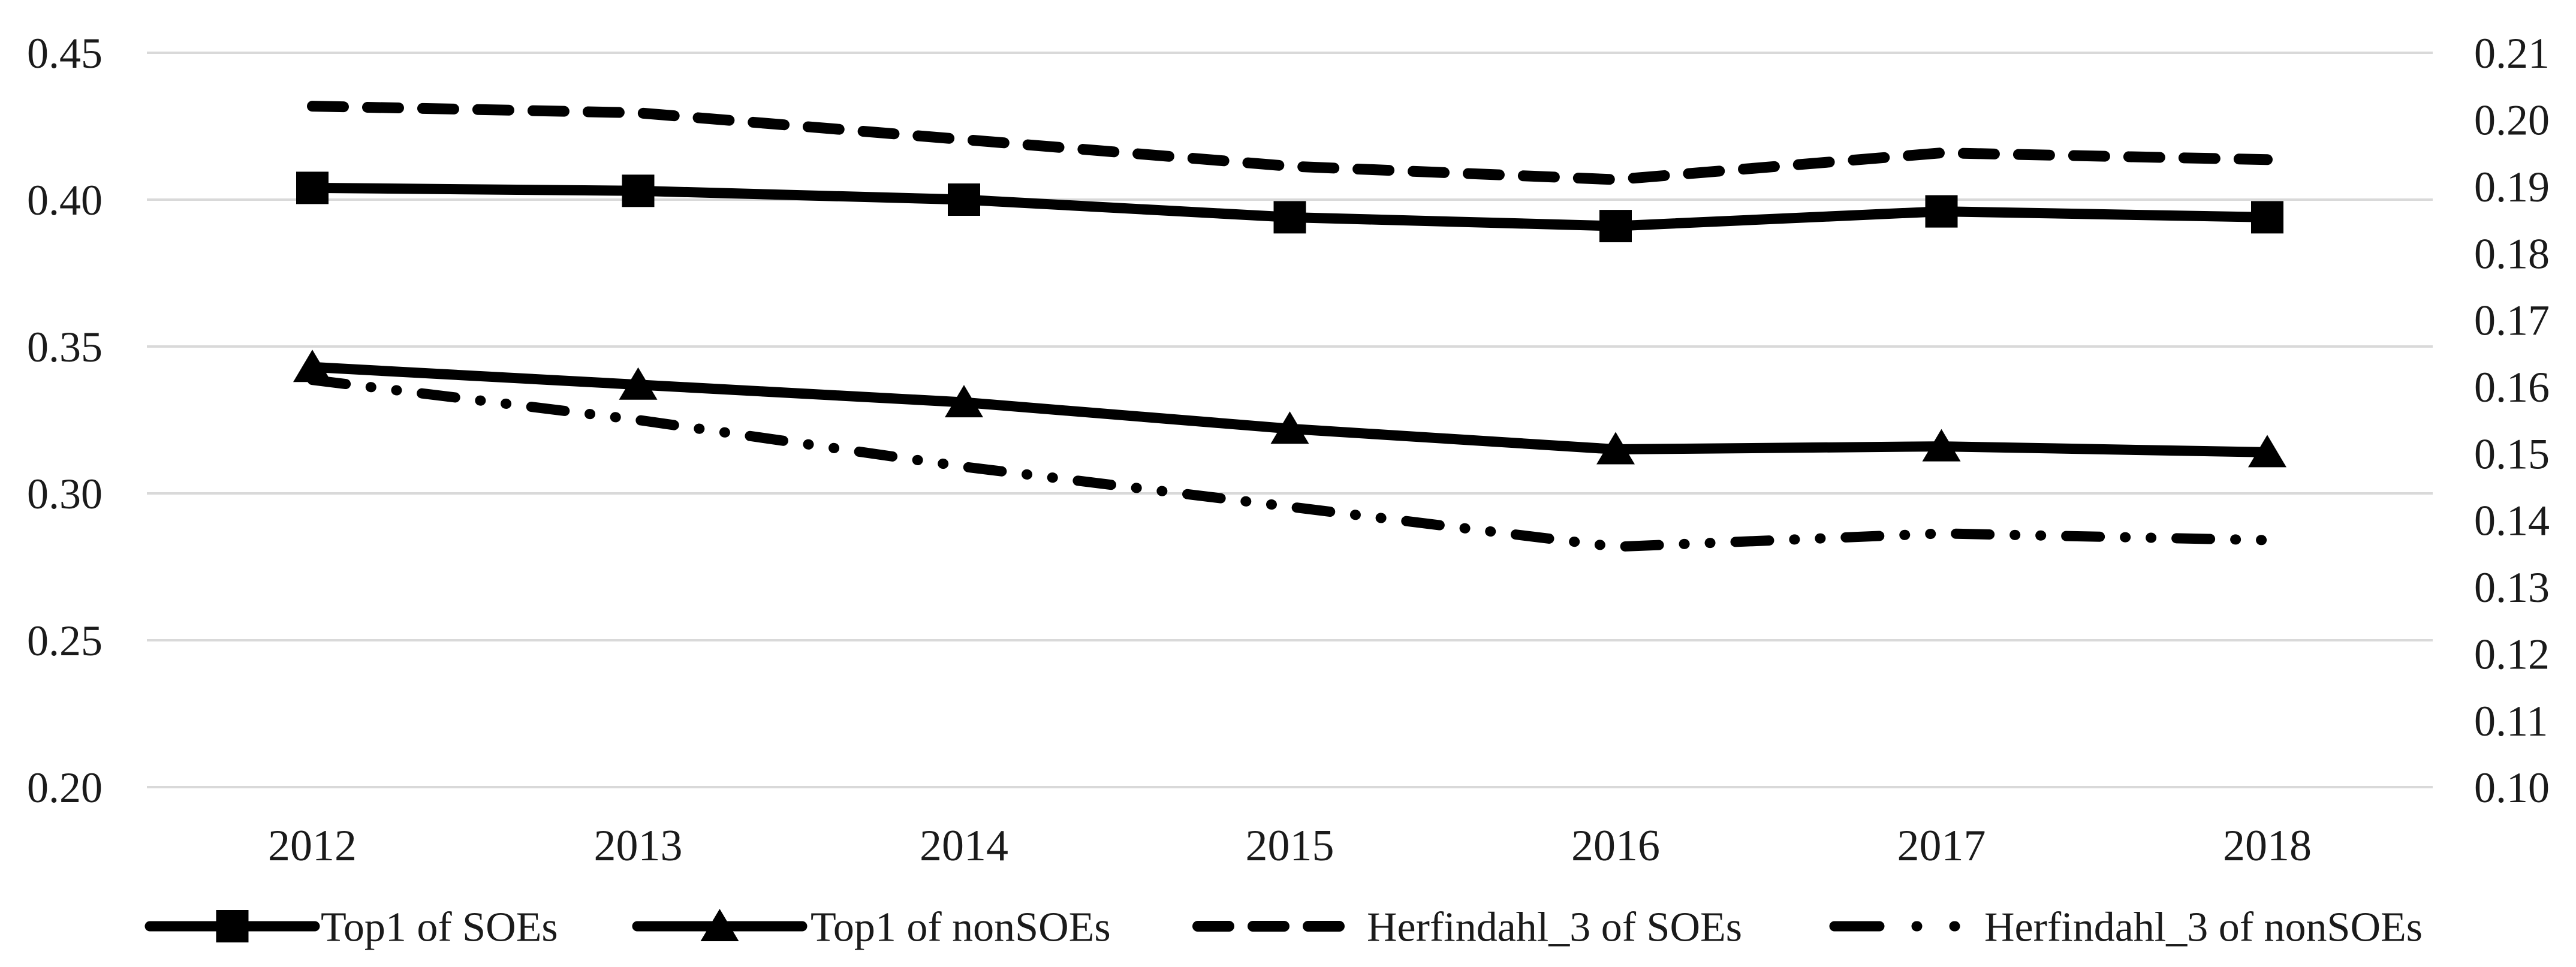  Describe the element at coordinates (2511, 721) in the screenshot. I see `right-axis-tick: 0.11` at that location.